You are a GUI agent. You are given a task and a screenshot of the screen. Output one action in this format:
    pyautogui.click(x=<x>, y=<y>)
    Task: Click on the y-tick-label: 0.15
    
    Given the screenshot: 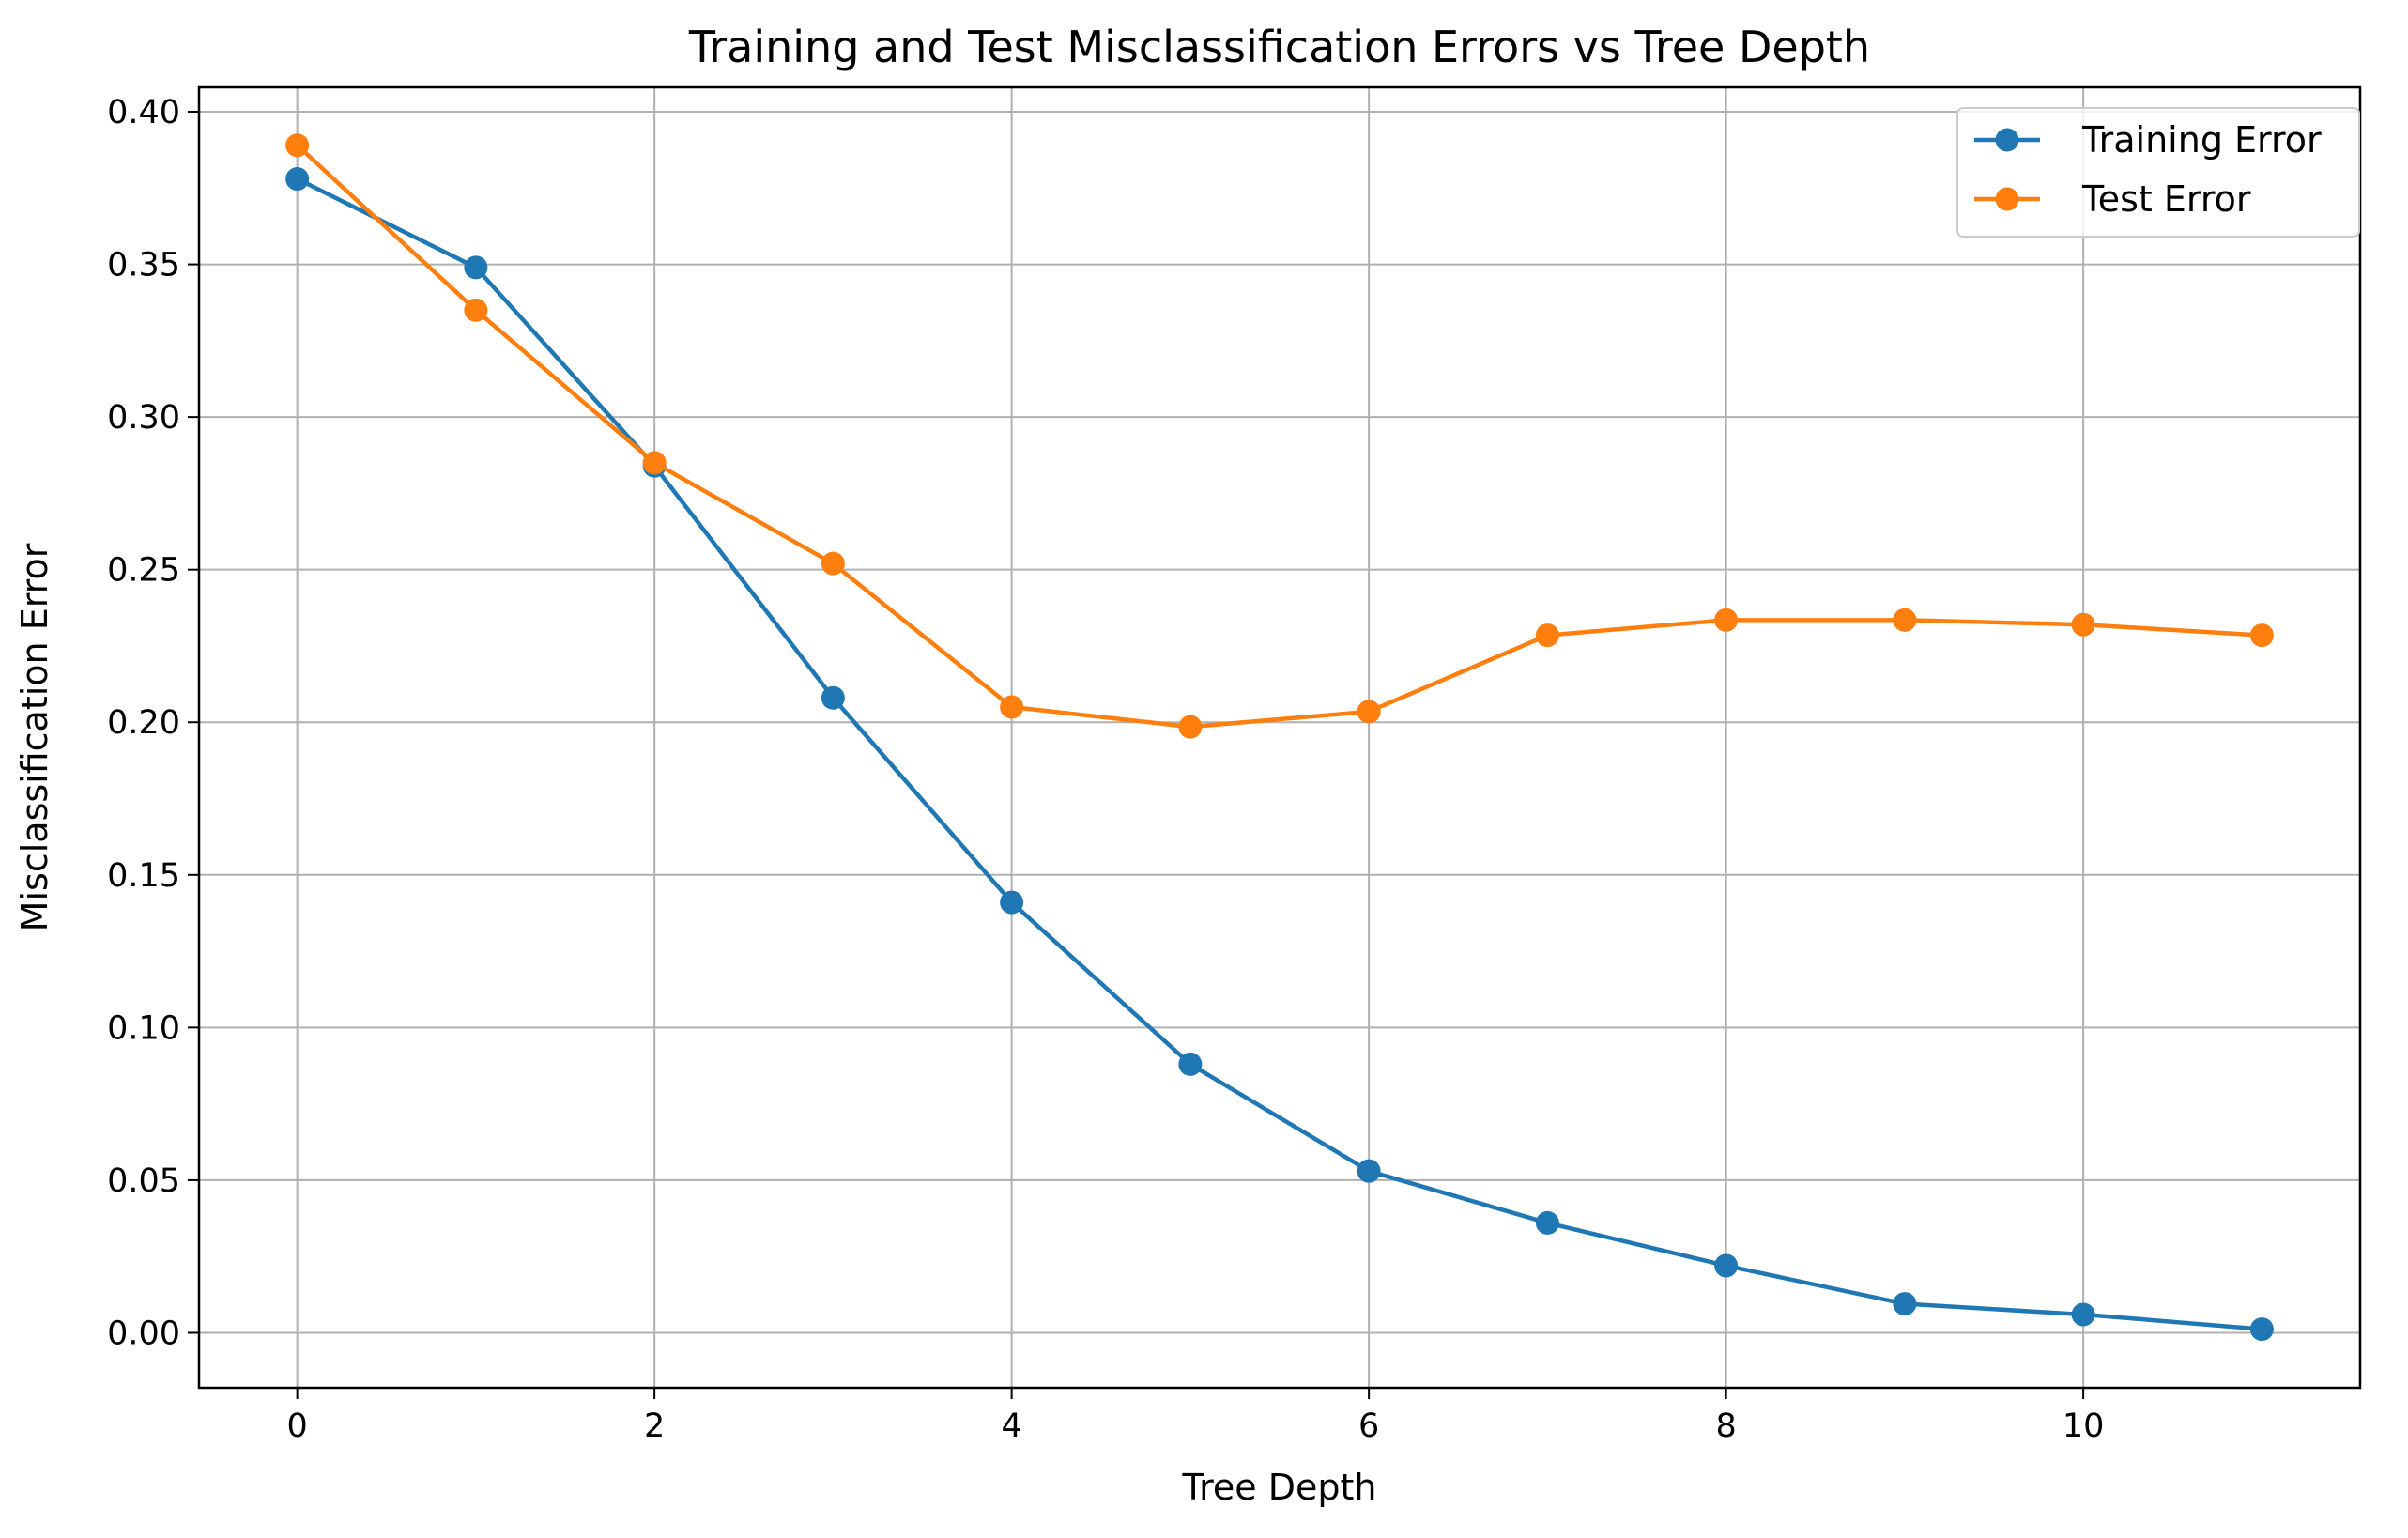 What is the action you would take?
    pyautogui.click(x=143, y=876)
    